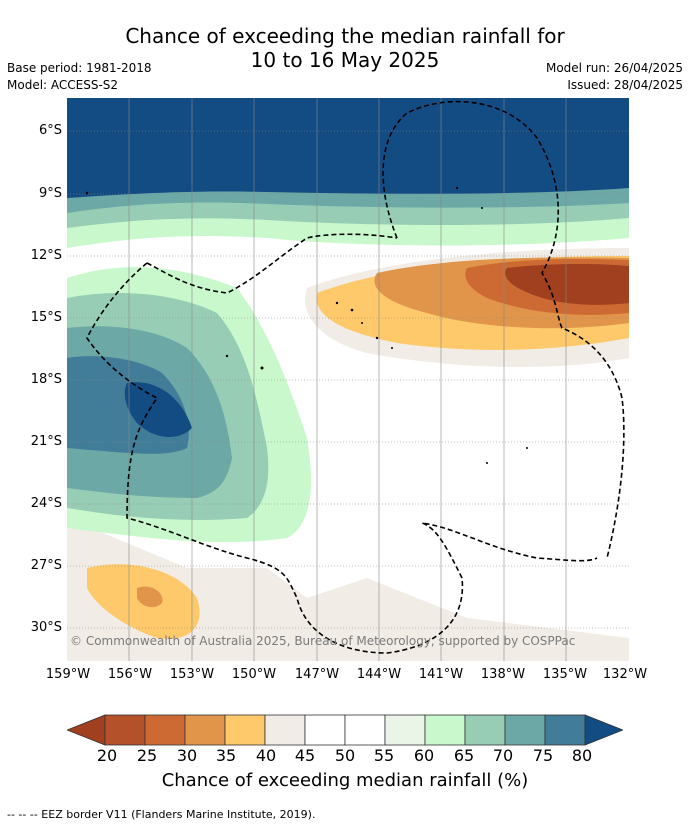  I want to click on chart-title-line2: 10 to 16 May 2025, so click(345, 60).